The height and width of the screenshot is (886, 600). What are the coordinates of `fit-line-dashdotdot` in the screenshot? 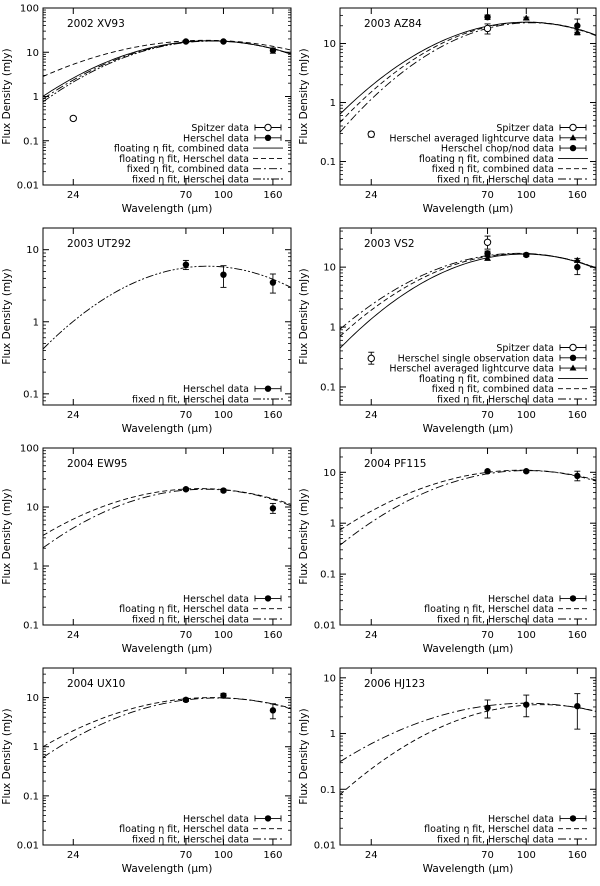 It's located at (167, 71).